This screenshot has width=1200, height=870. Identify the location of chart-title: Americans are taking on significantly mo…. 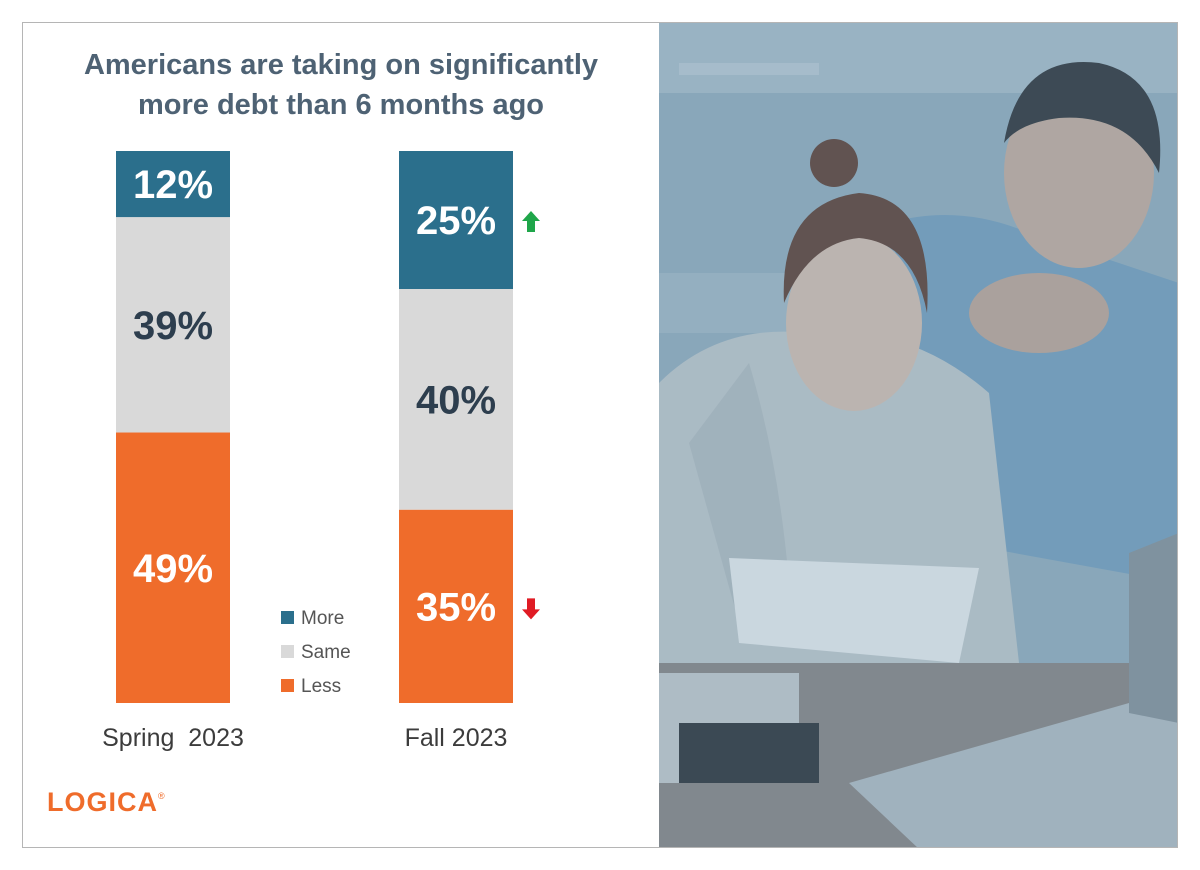
(341, 85).